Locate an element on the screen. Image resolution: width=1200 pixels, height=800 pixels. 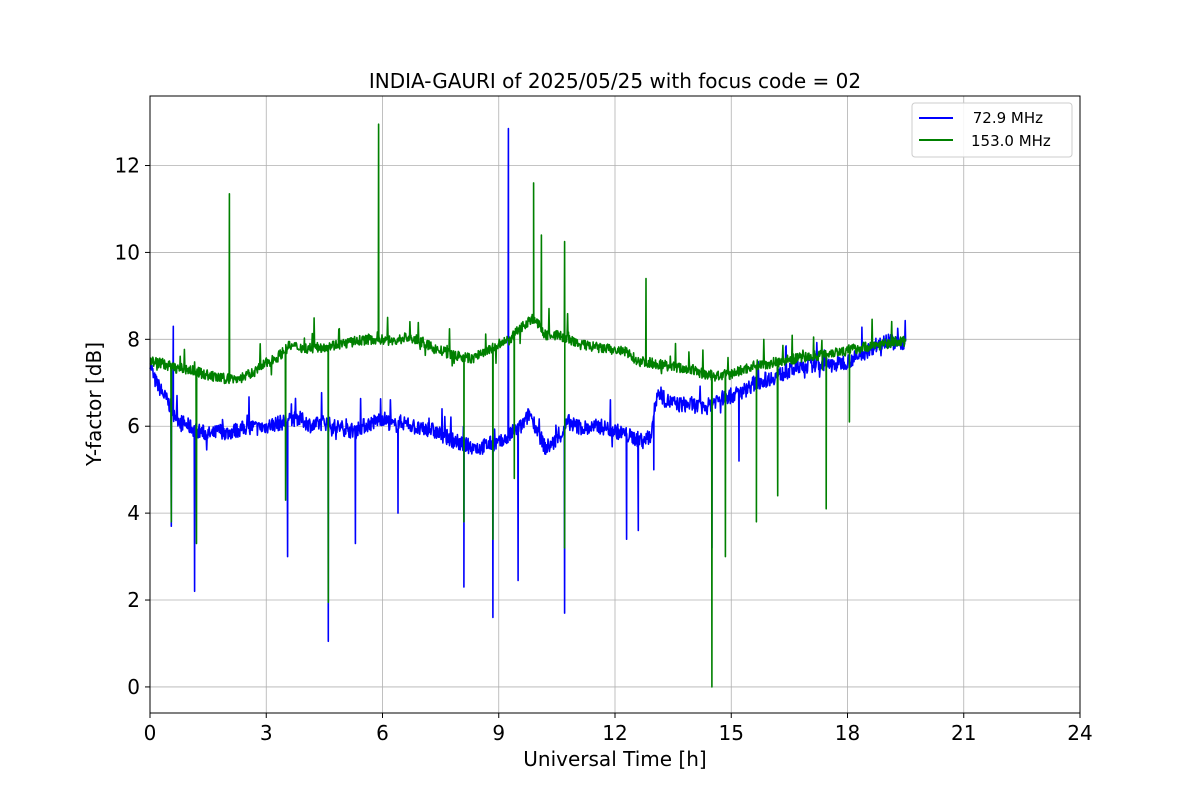
x-tick-label: 15 is located at coordinates (731, 733).